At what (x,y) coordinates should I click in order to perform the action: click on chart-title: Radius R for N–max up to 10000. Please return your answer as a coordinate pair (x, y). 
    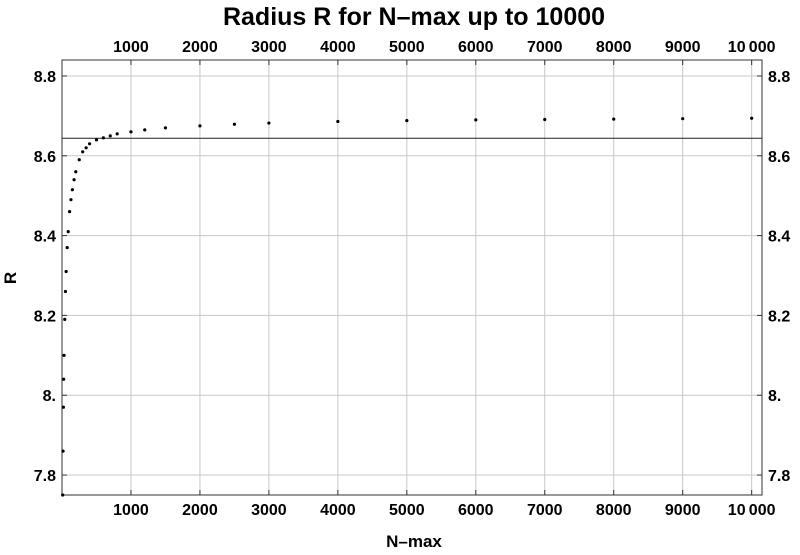
    Looking at the image, I should click on (414, 17).